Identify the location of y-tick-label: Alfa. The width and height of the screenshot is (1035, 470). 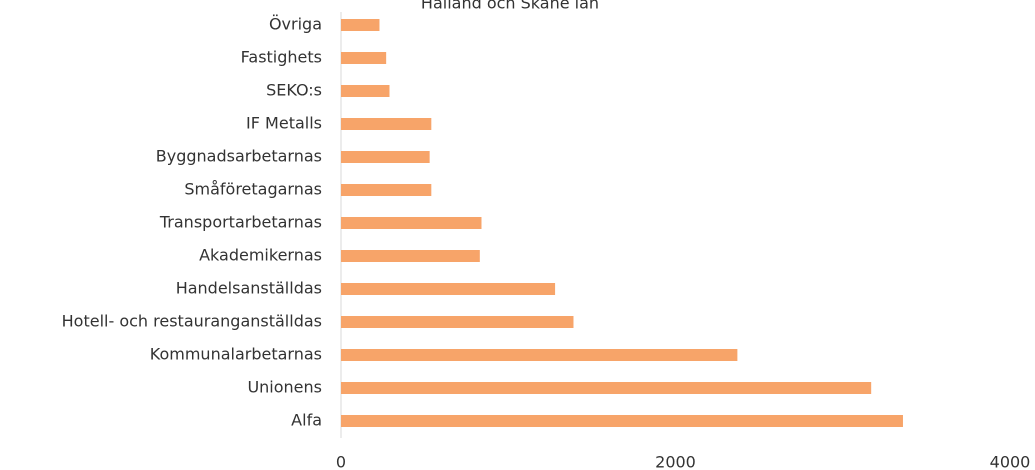
(306, 420).